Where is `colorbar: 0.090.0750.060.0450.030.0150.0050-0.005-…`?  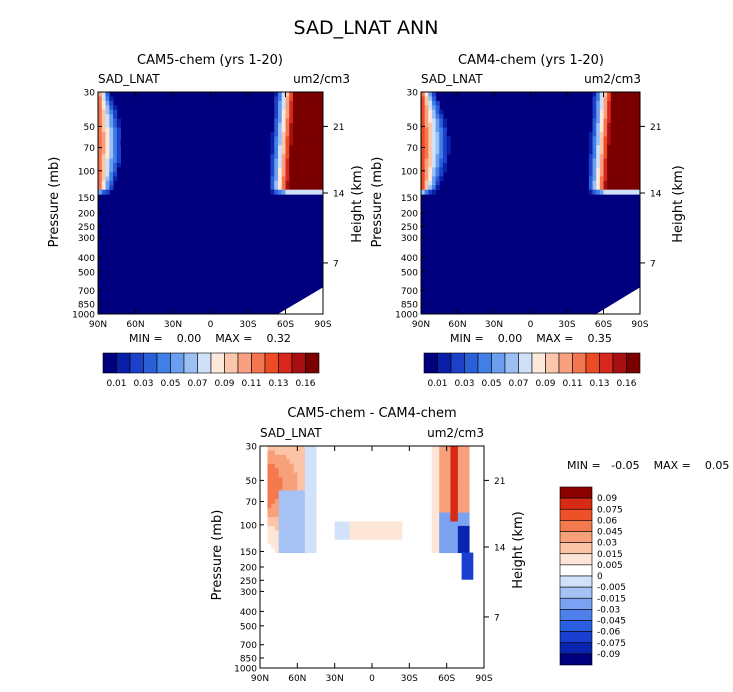
colorbar: 0.090.0750.060.0450.030.0150.0050-0.005-… is located at coordinates (592, 576).